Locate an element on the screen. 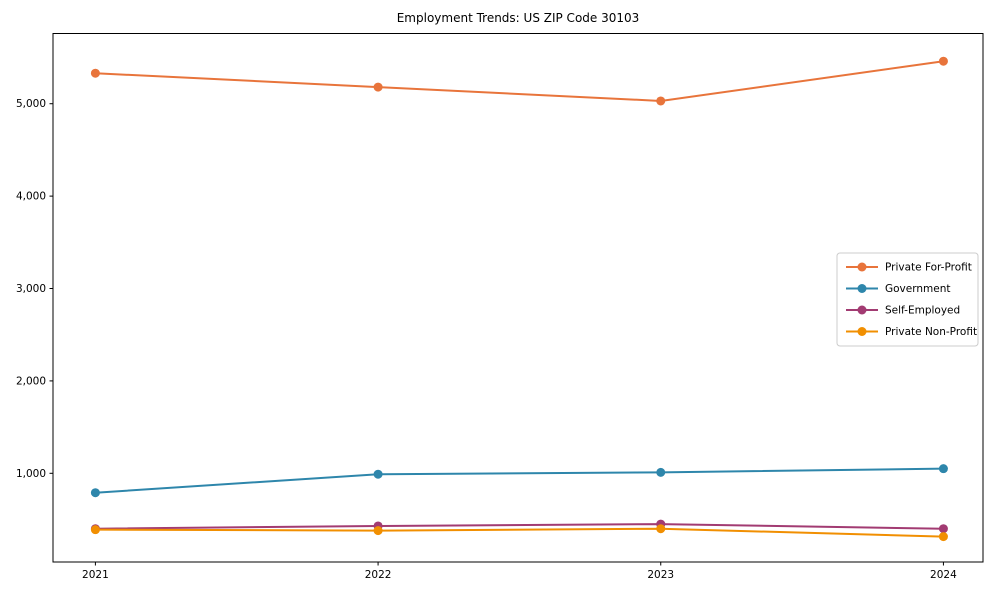 The height and width of the screenshot is (600, 1000). legend-marker-self-employed is located at coordinates (862, 310).